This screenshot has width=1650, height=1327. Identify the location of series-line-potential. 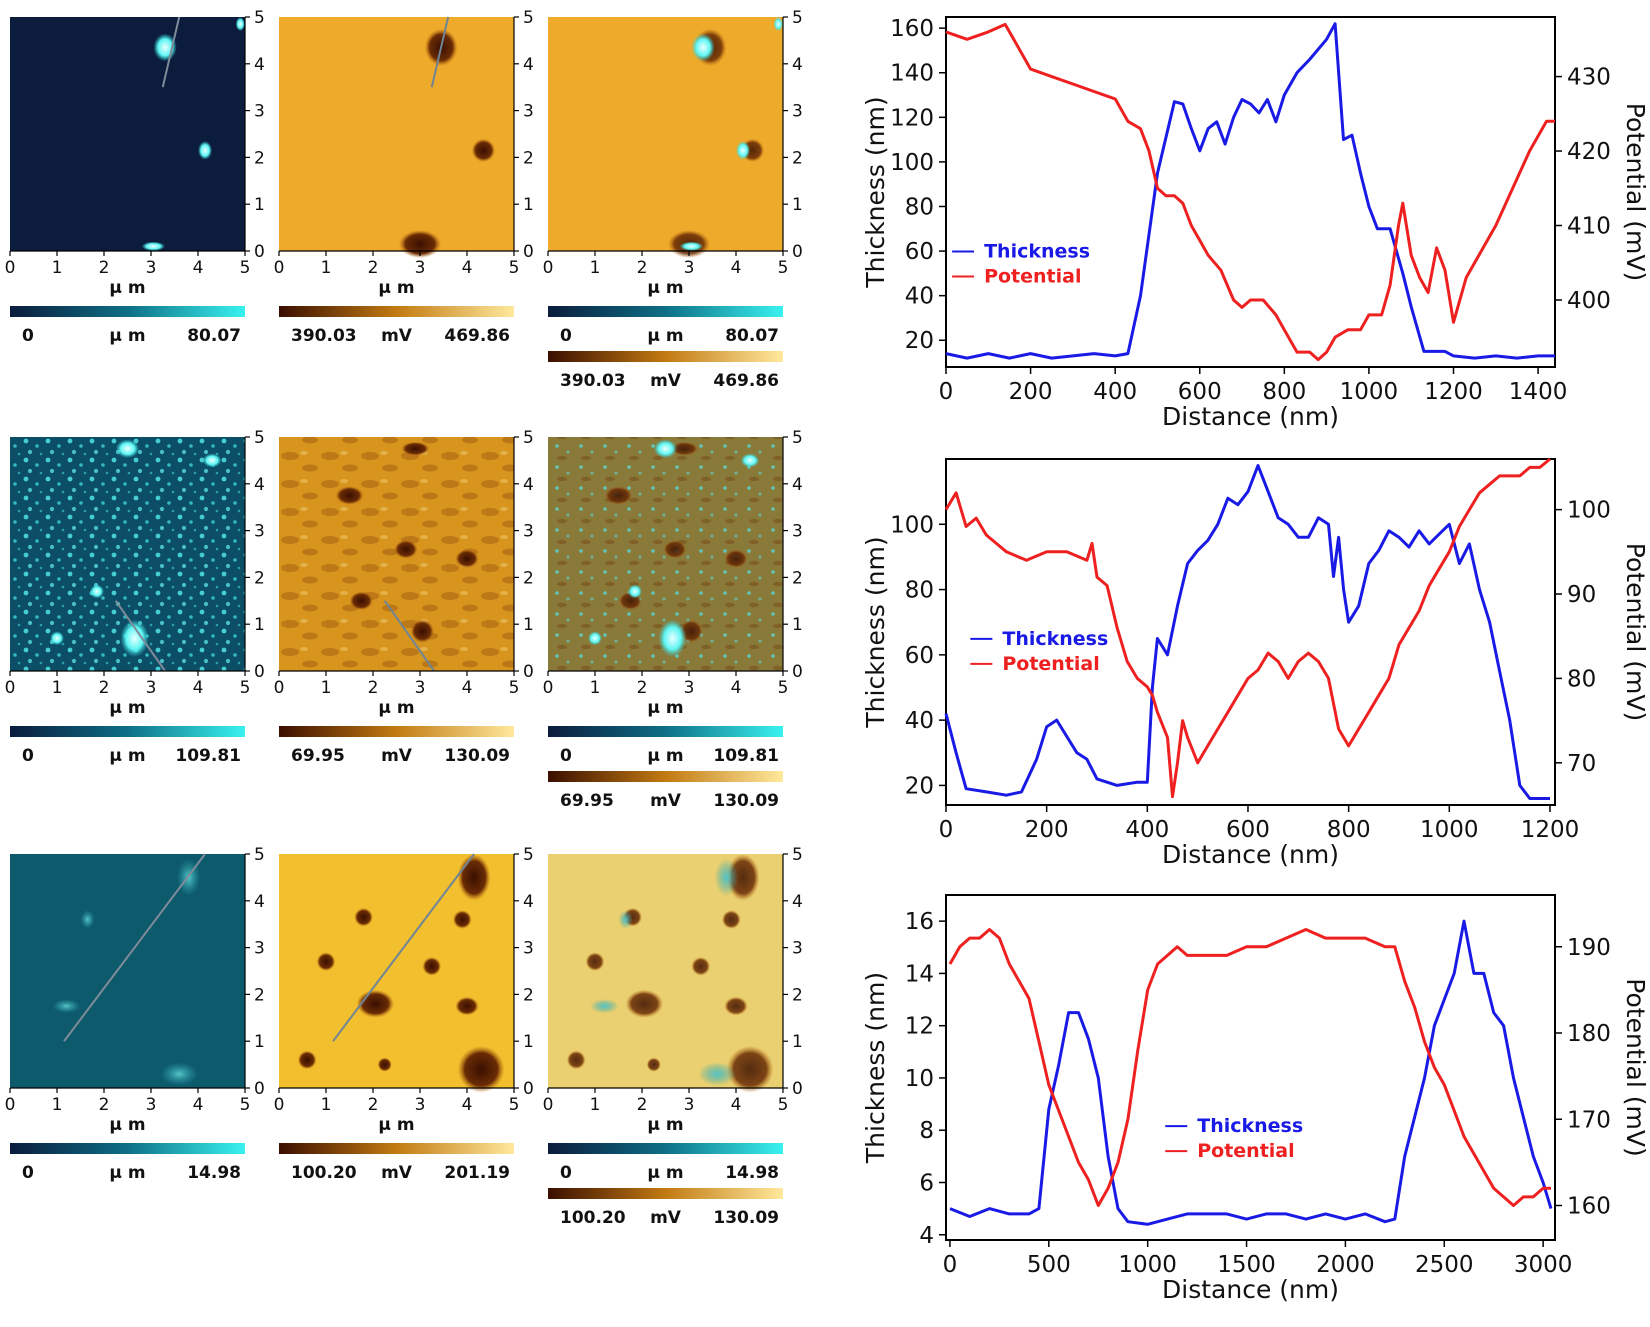
(1249, 1067).